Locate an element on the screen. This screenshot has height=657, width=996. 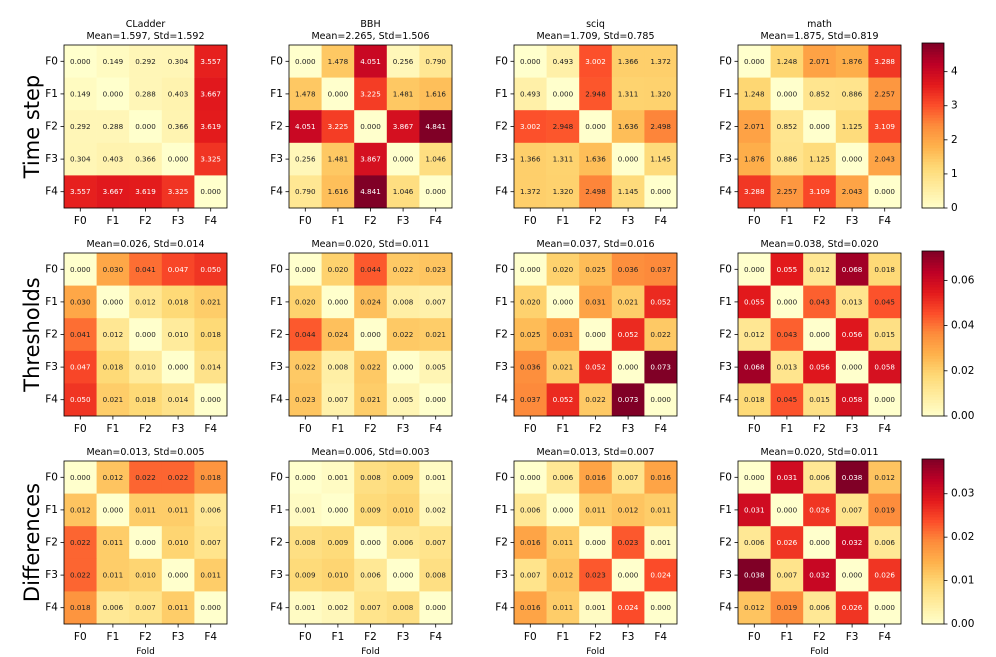
cell-value-label: 0.023 is located at coordinates (305, 399).